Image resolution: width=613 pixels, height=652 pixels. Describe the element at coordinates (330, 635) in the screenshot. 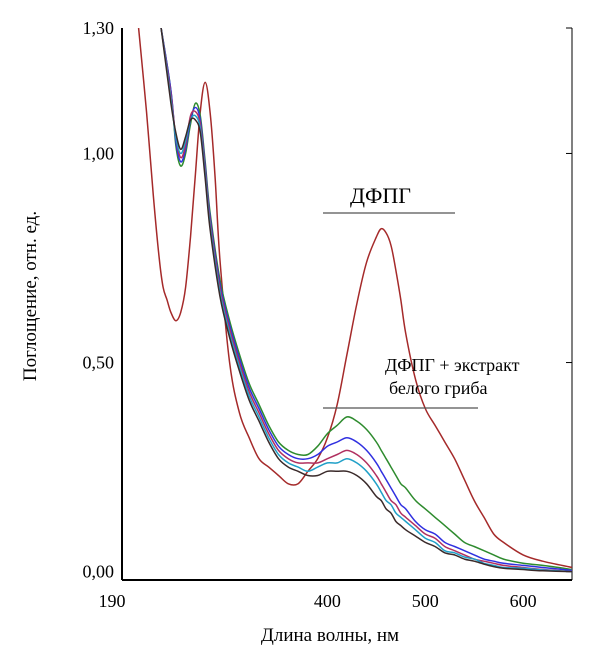

I see `x-axis-title: Длина волны, нм` at that location.